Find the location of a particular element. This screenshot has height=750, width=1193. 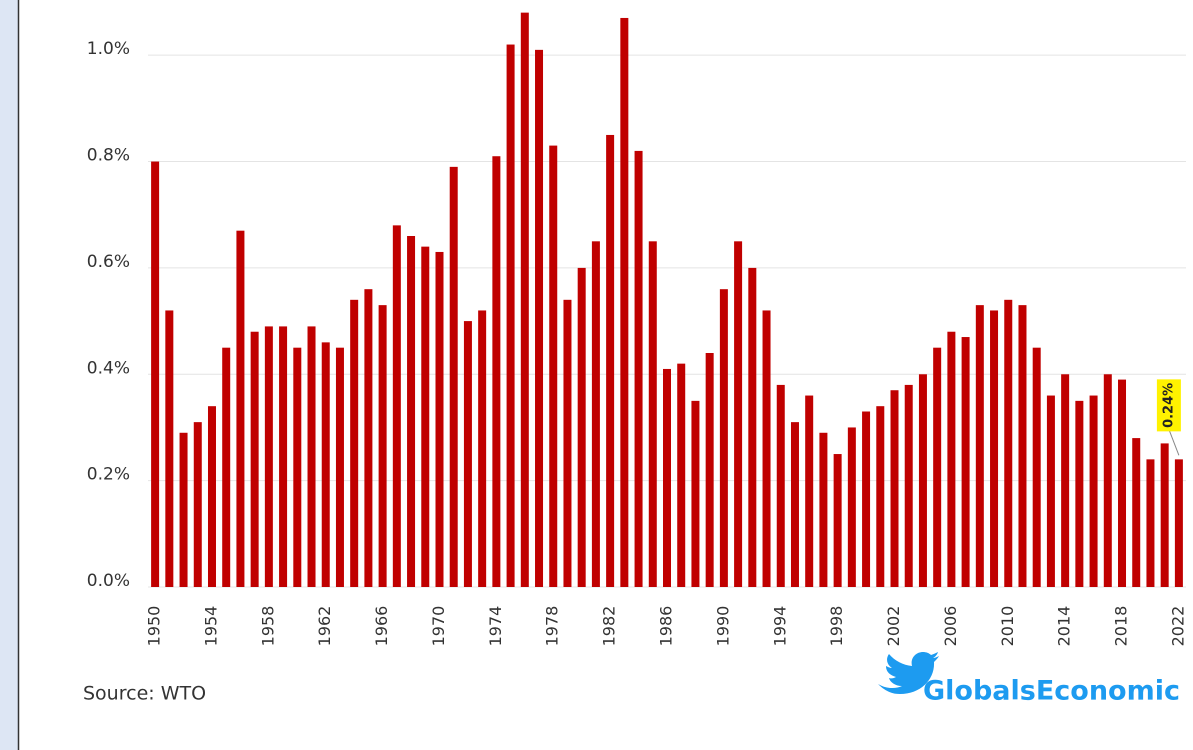

label-leader is located at coordinates (1174, 442).